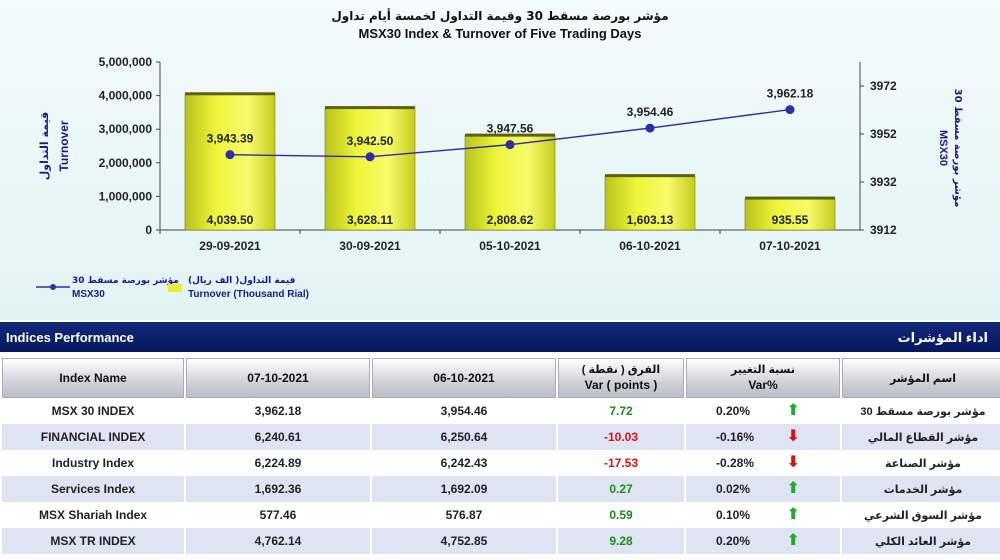  What do you see at coordinates (278, 541) in the screenshot?
I see `cell-value-date1: 4,762.14` at bounding box center [278, 541].